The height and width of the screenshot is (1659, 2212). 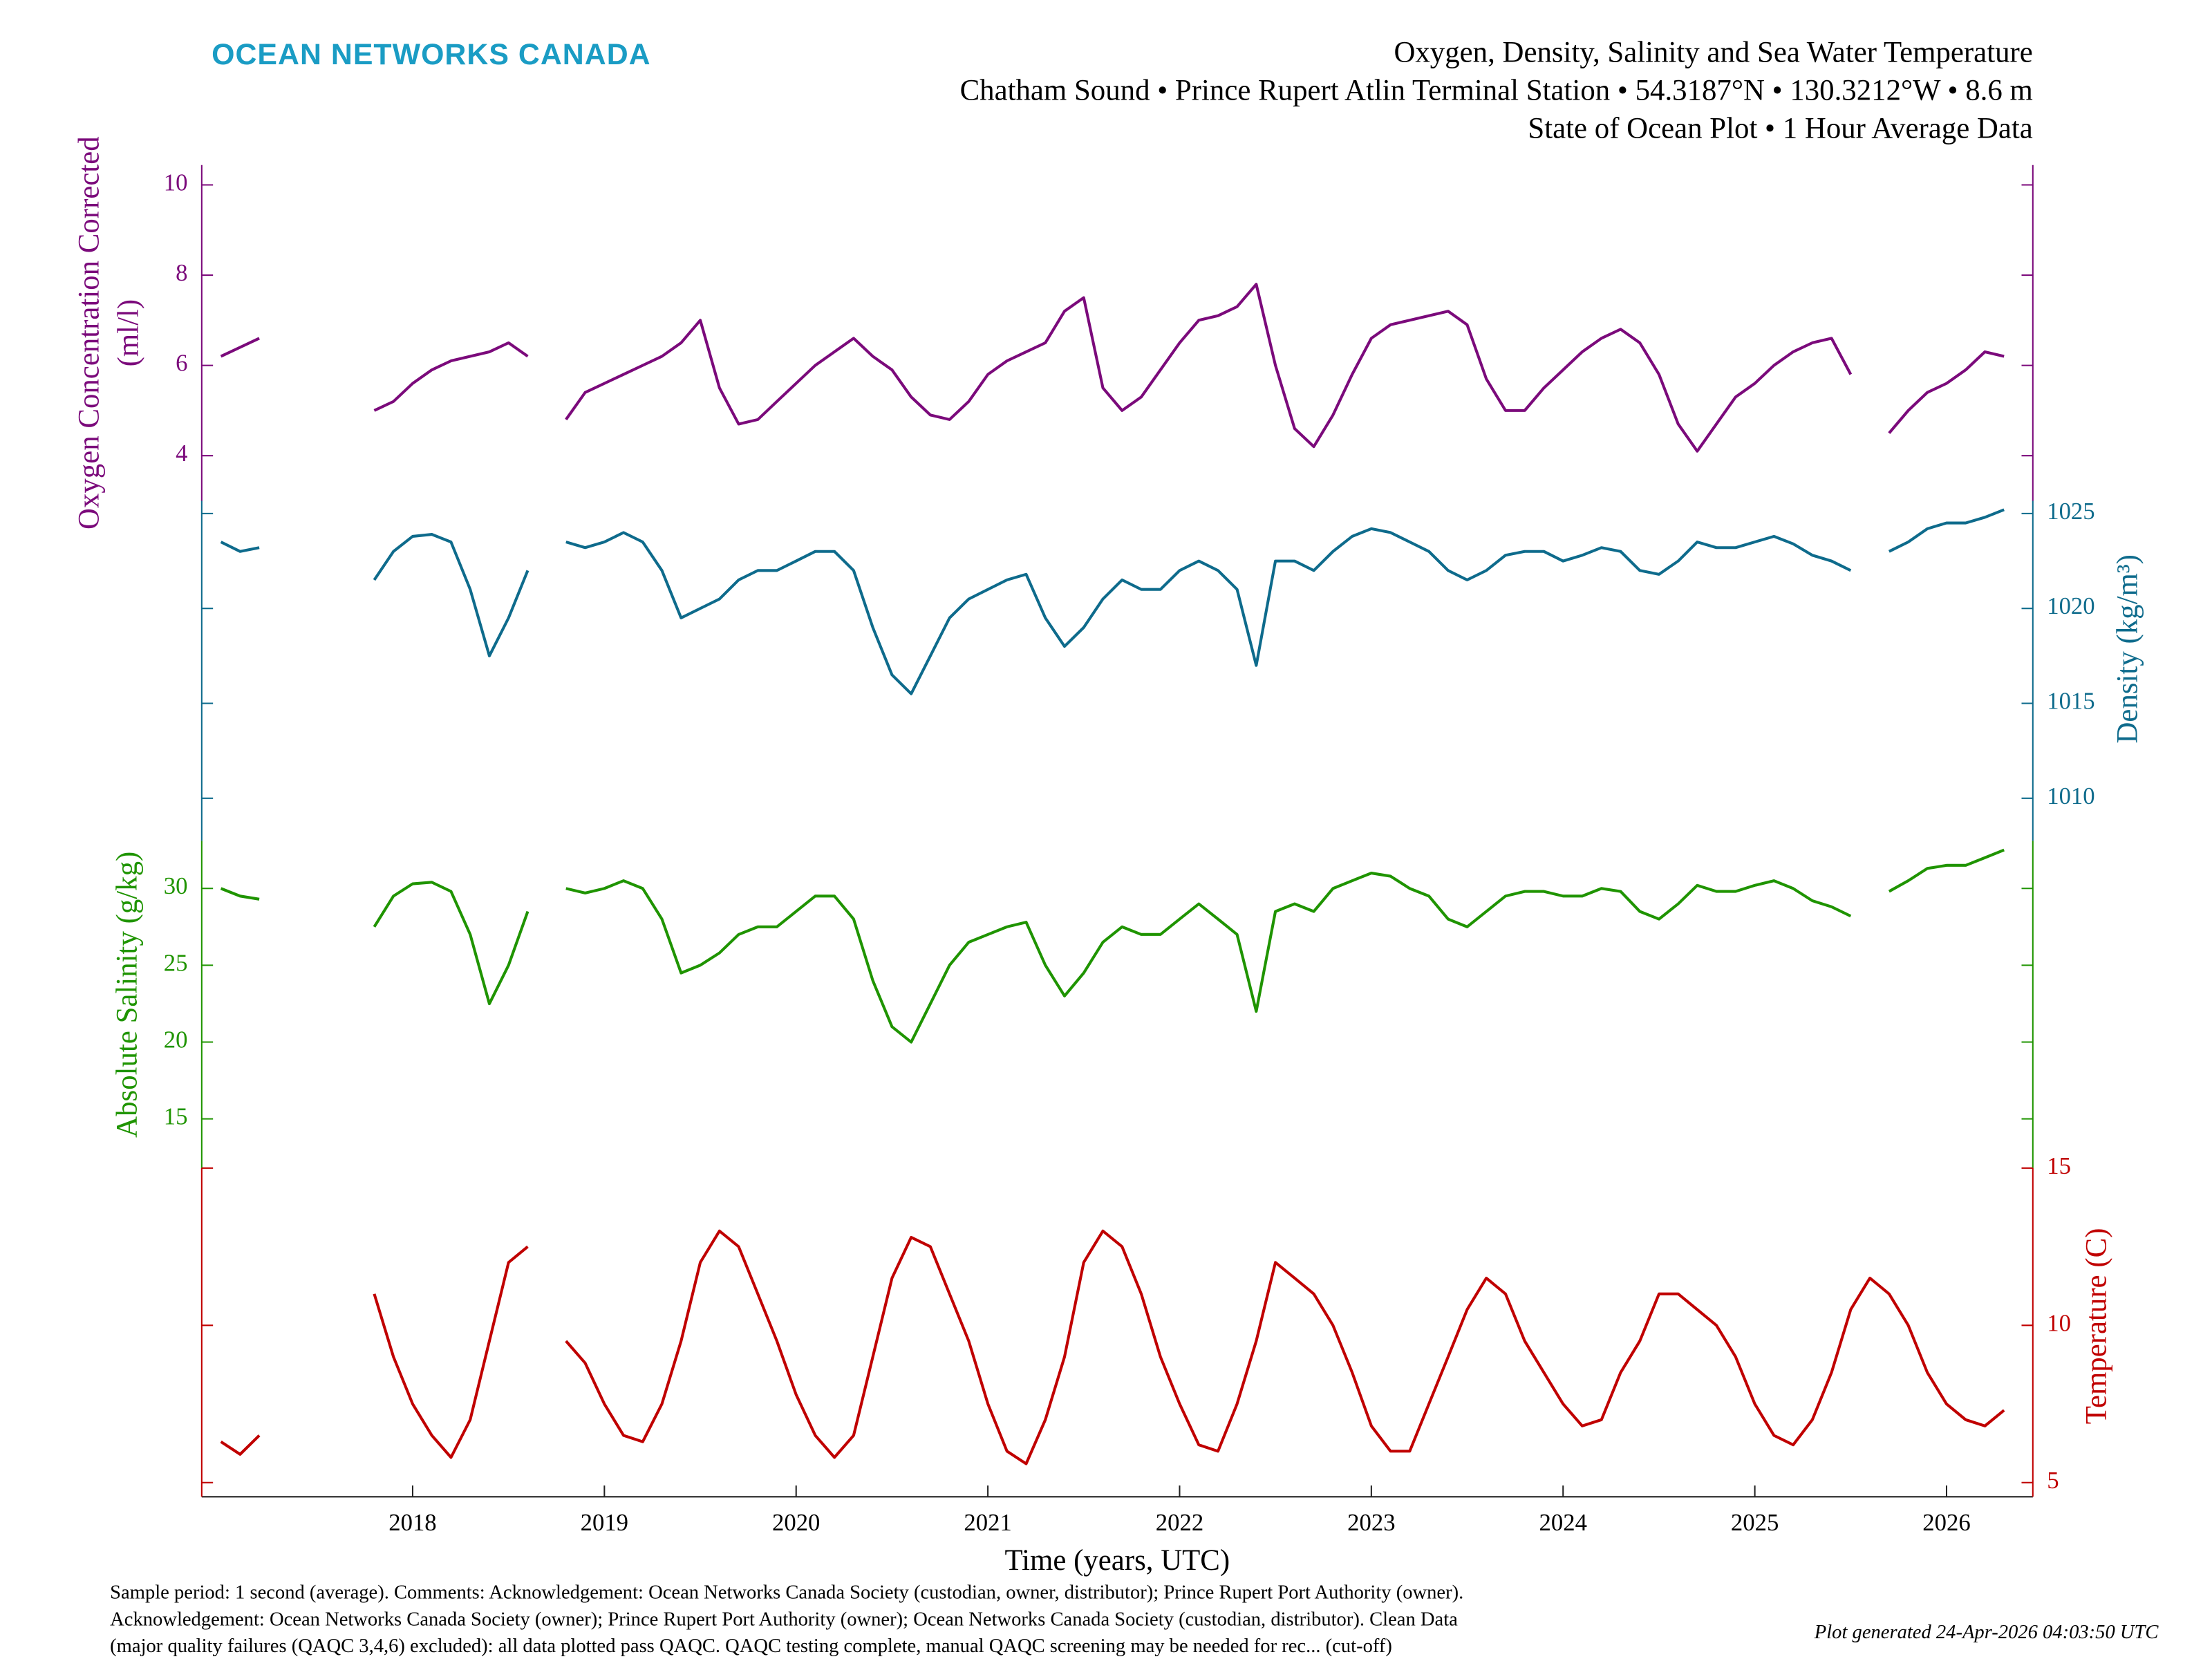 I want to click on y-axis-label: Temperature (C), so click(x=2097, y=1326).